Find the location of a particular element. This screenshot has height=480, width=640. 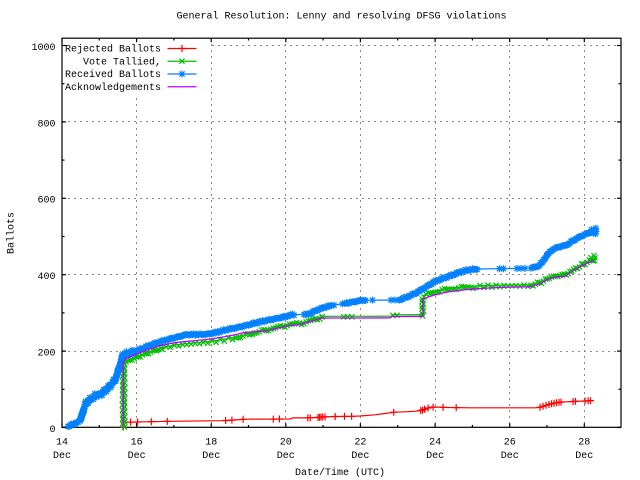

svg-text: 26 is located at coordinates (510, 443).